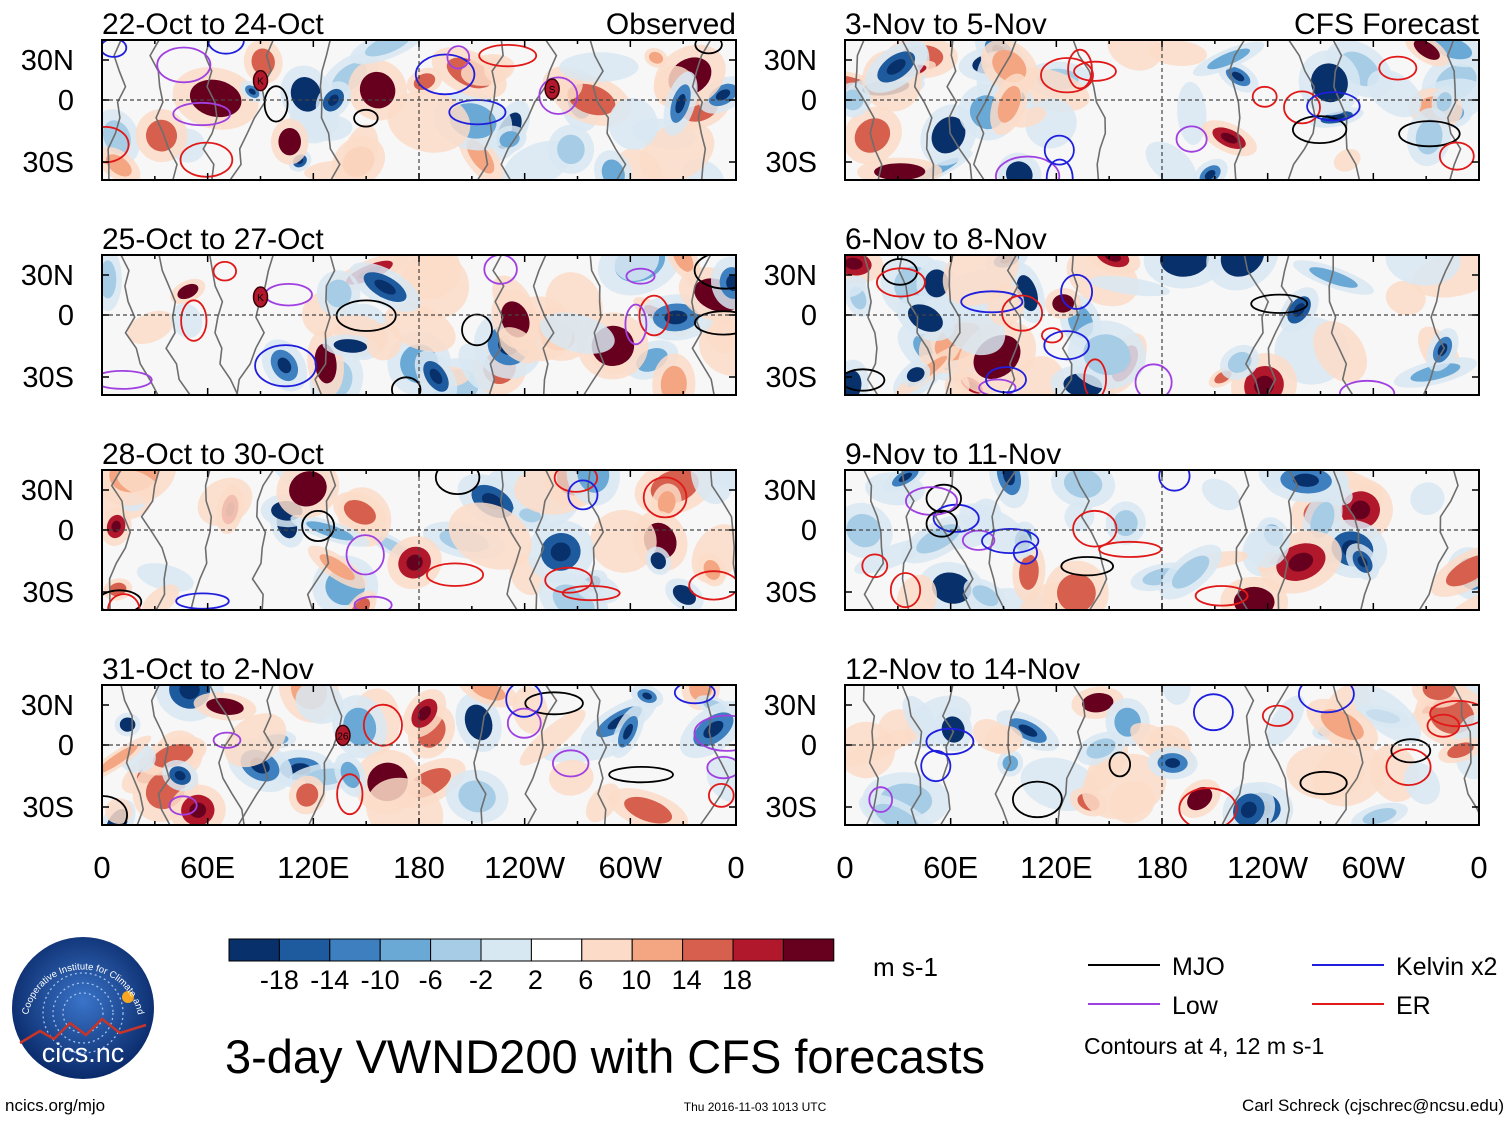 This screenshot has height=1121, width=1510. Describe the element at coordinates (585, 980) in the screenshot. I see `colorbar-tick-label: 6` at that location.